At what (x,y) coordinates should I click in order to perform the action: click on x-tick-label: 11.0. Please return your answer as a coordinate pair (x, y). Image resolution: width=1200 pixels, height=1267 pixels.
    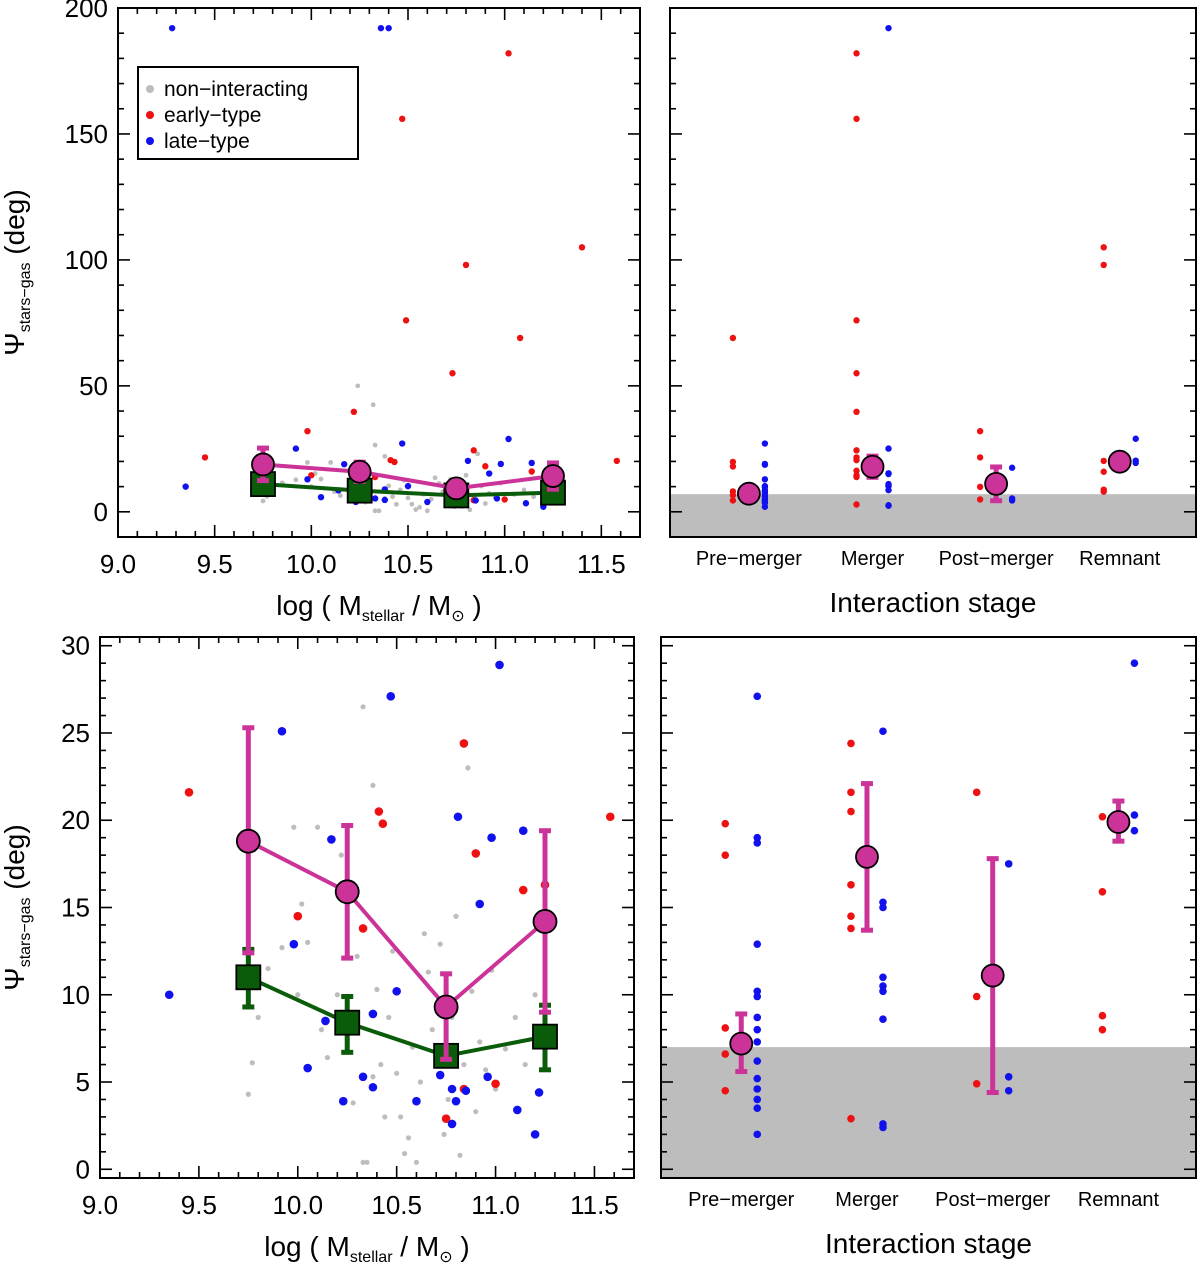
    Looking at the image, I should click on (504, 564).